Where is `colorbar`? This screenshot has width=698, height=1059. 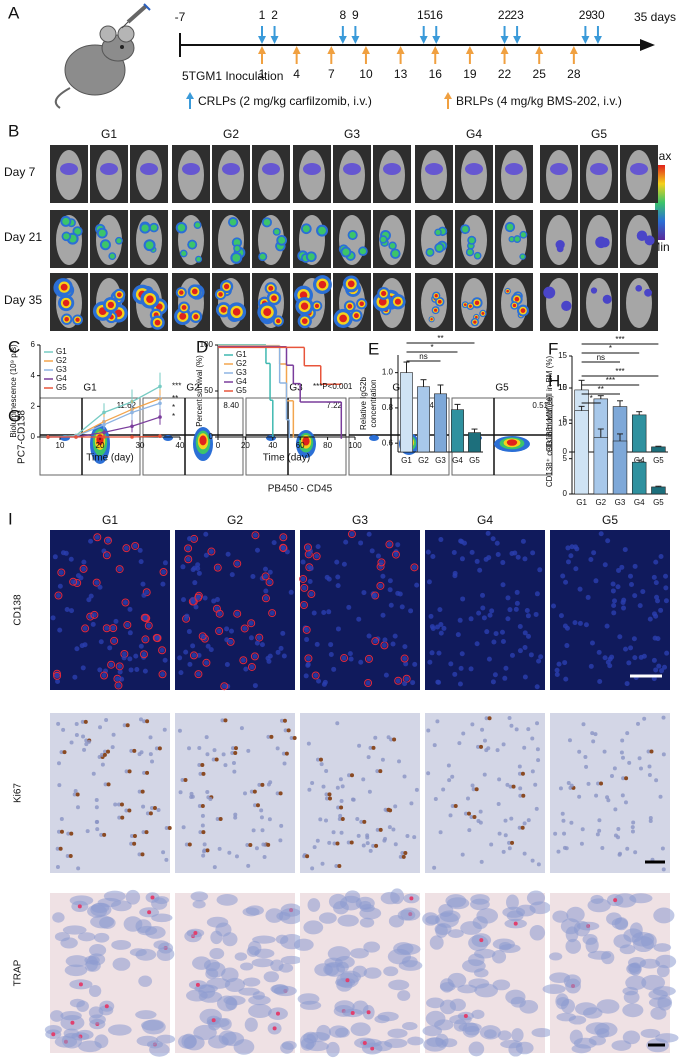 colorbar is located at coordinates (660, 202).